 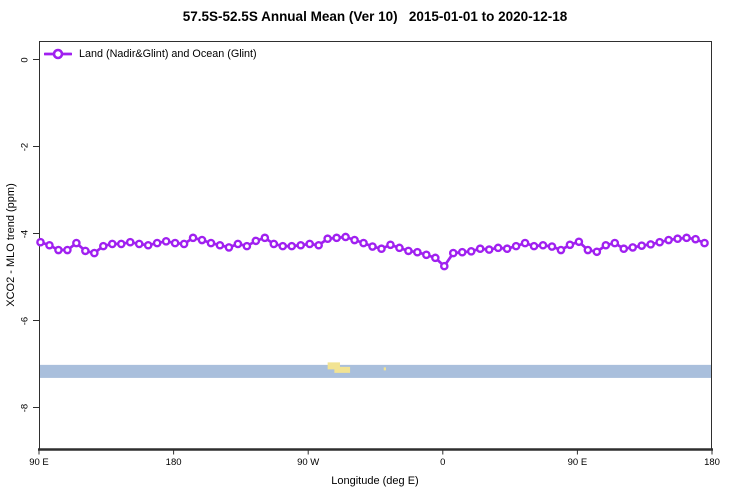 What do you see at coordinates (25, 407) in the screenshot?
I see `y-tick-label: -8` at bounding box center [25, 407].